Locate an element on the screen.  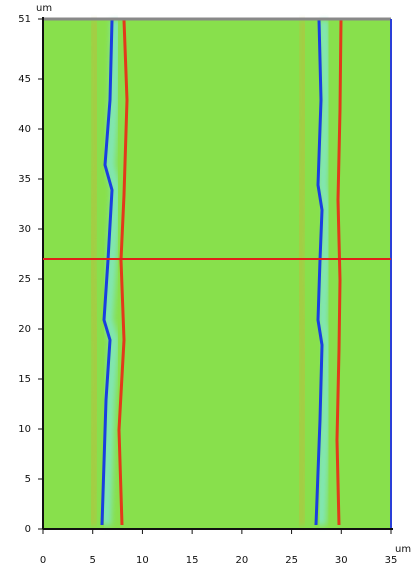
x-tick-label: 25 is located at coordinates (291, 560).